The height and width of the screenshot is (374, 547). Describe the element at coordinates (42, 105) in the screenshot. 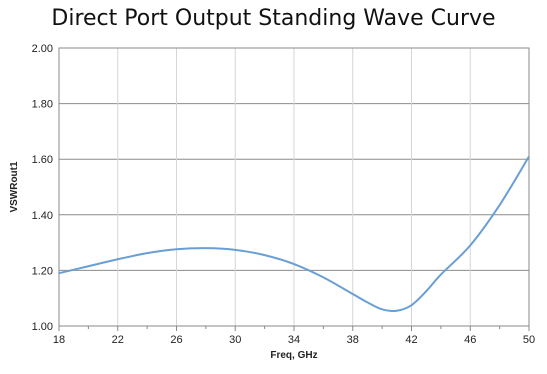

I see `y-tick-label: 1.80` at that location.